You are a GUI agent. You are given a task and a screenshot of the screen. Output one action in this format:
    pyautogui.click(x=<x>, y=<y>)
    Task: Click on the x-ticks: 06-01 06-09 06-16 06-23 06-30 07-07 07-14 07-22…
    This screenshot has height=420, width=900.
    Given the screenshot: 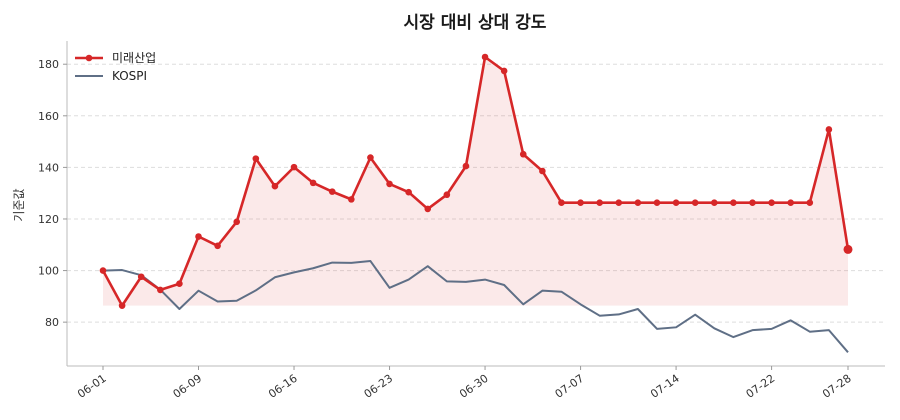 What is the action you would take?
    pyautogui.click(x=464, y=383)
    